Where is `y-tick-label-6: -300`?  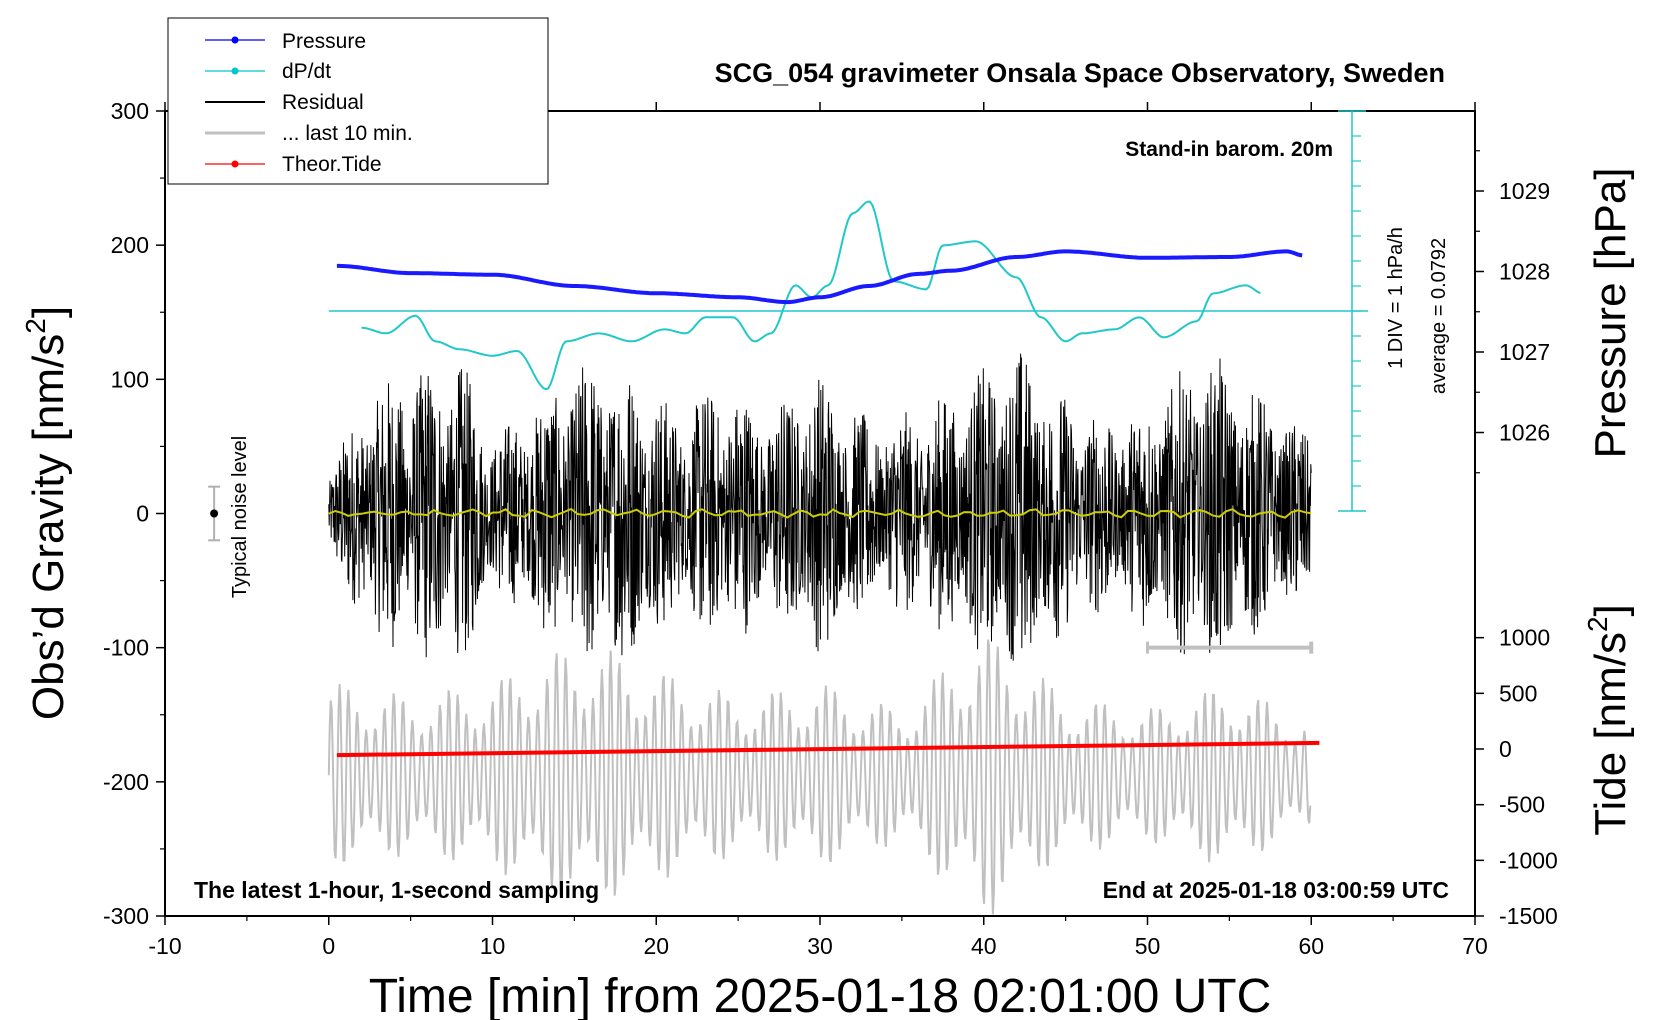 y-tick-label-6: -300 is located at coordinates (126, 916).